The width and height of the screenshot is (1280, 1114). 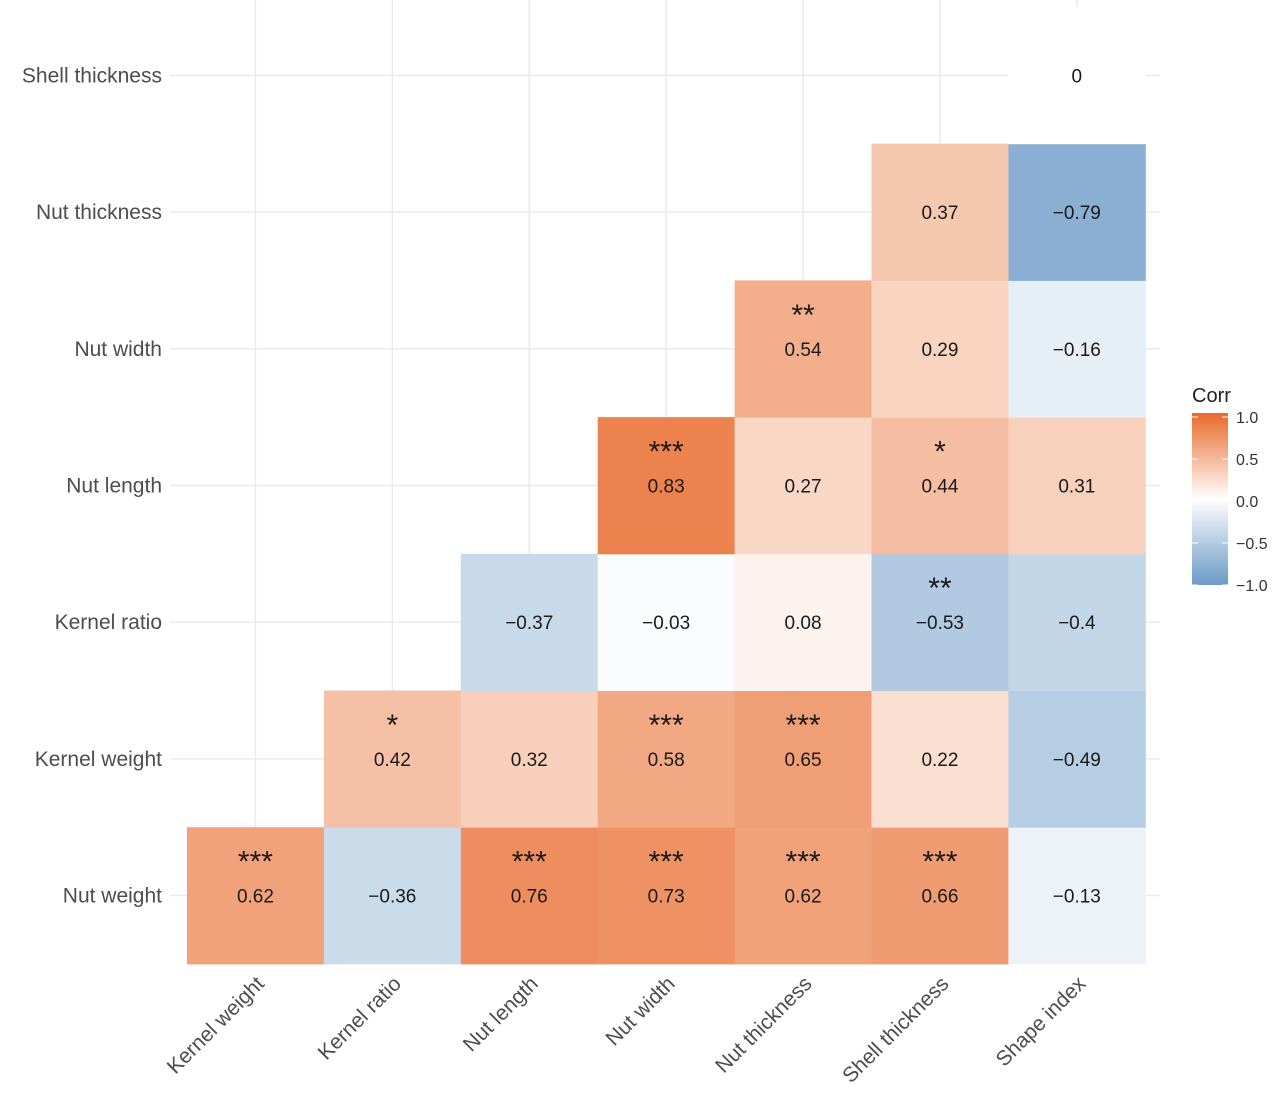 I want to click on cell-value-label: −0.4, so click(x=1077, y=623).